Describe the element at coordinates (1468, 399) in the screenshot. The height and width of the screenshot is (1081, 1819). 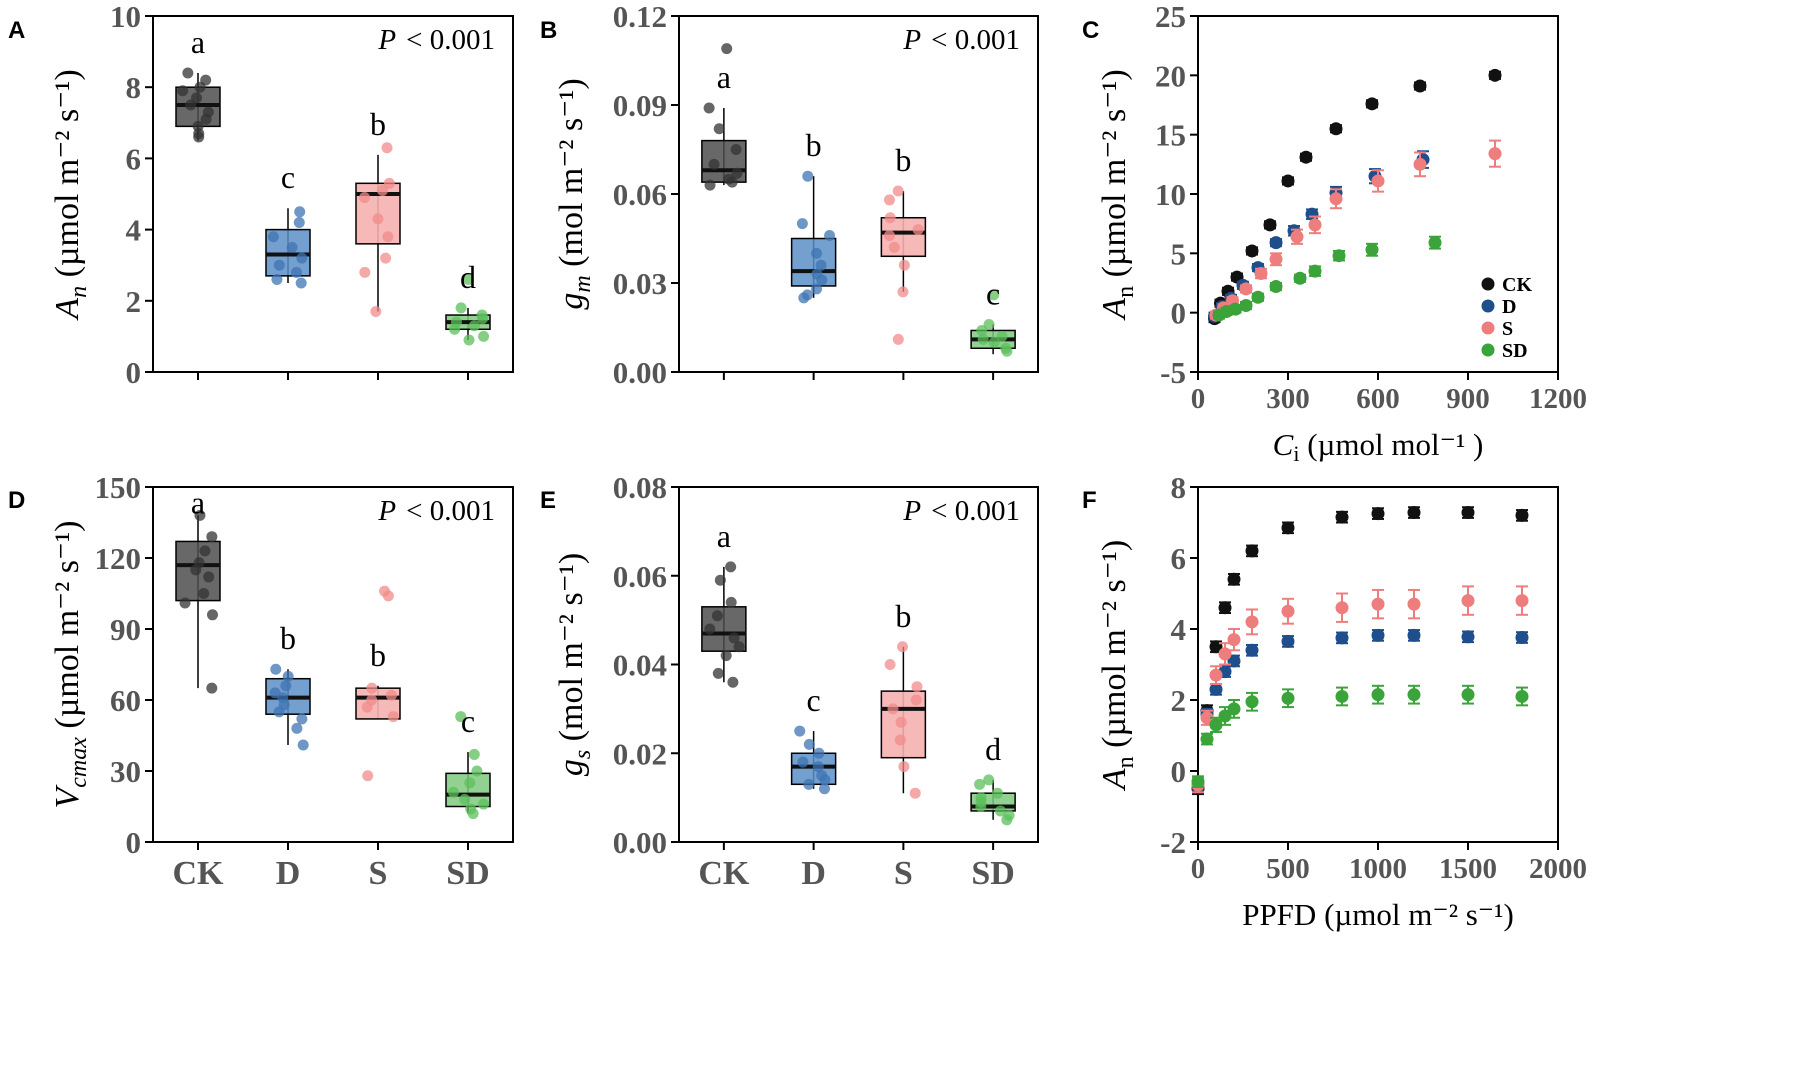
I see `x-tick-label: 900` at that location.